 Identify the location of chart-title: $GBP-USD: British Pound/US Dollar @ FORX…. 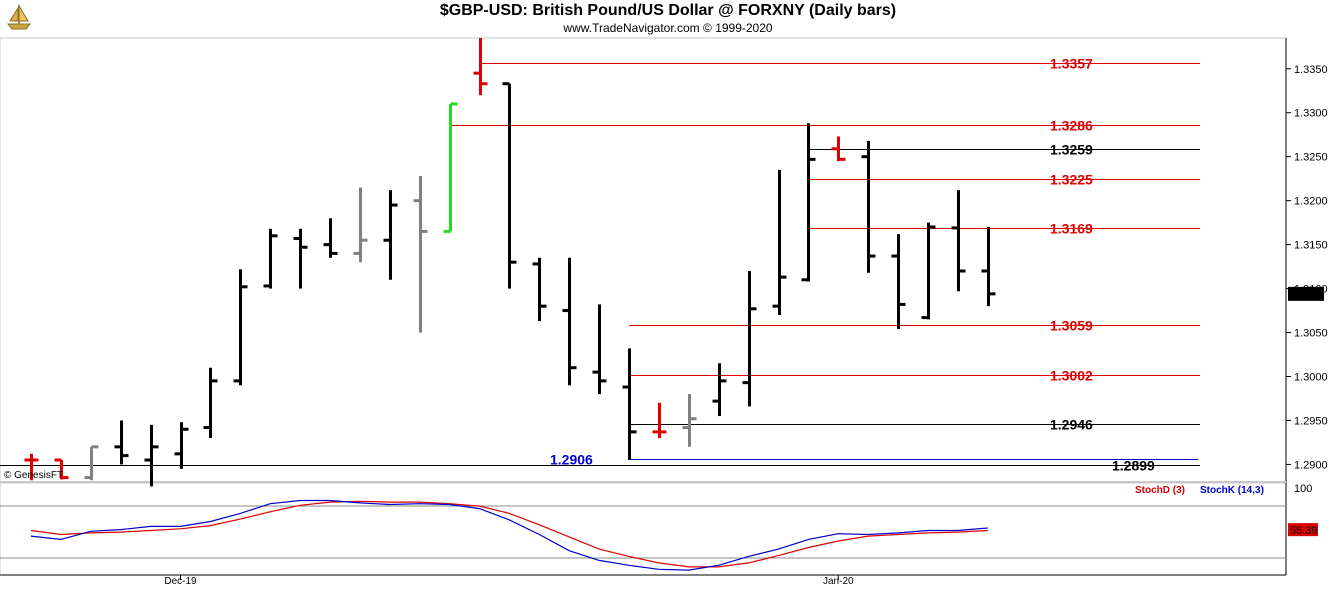
(668, 10).